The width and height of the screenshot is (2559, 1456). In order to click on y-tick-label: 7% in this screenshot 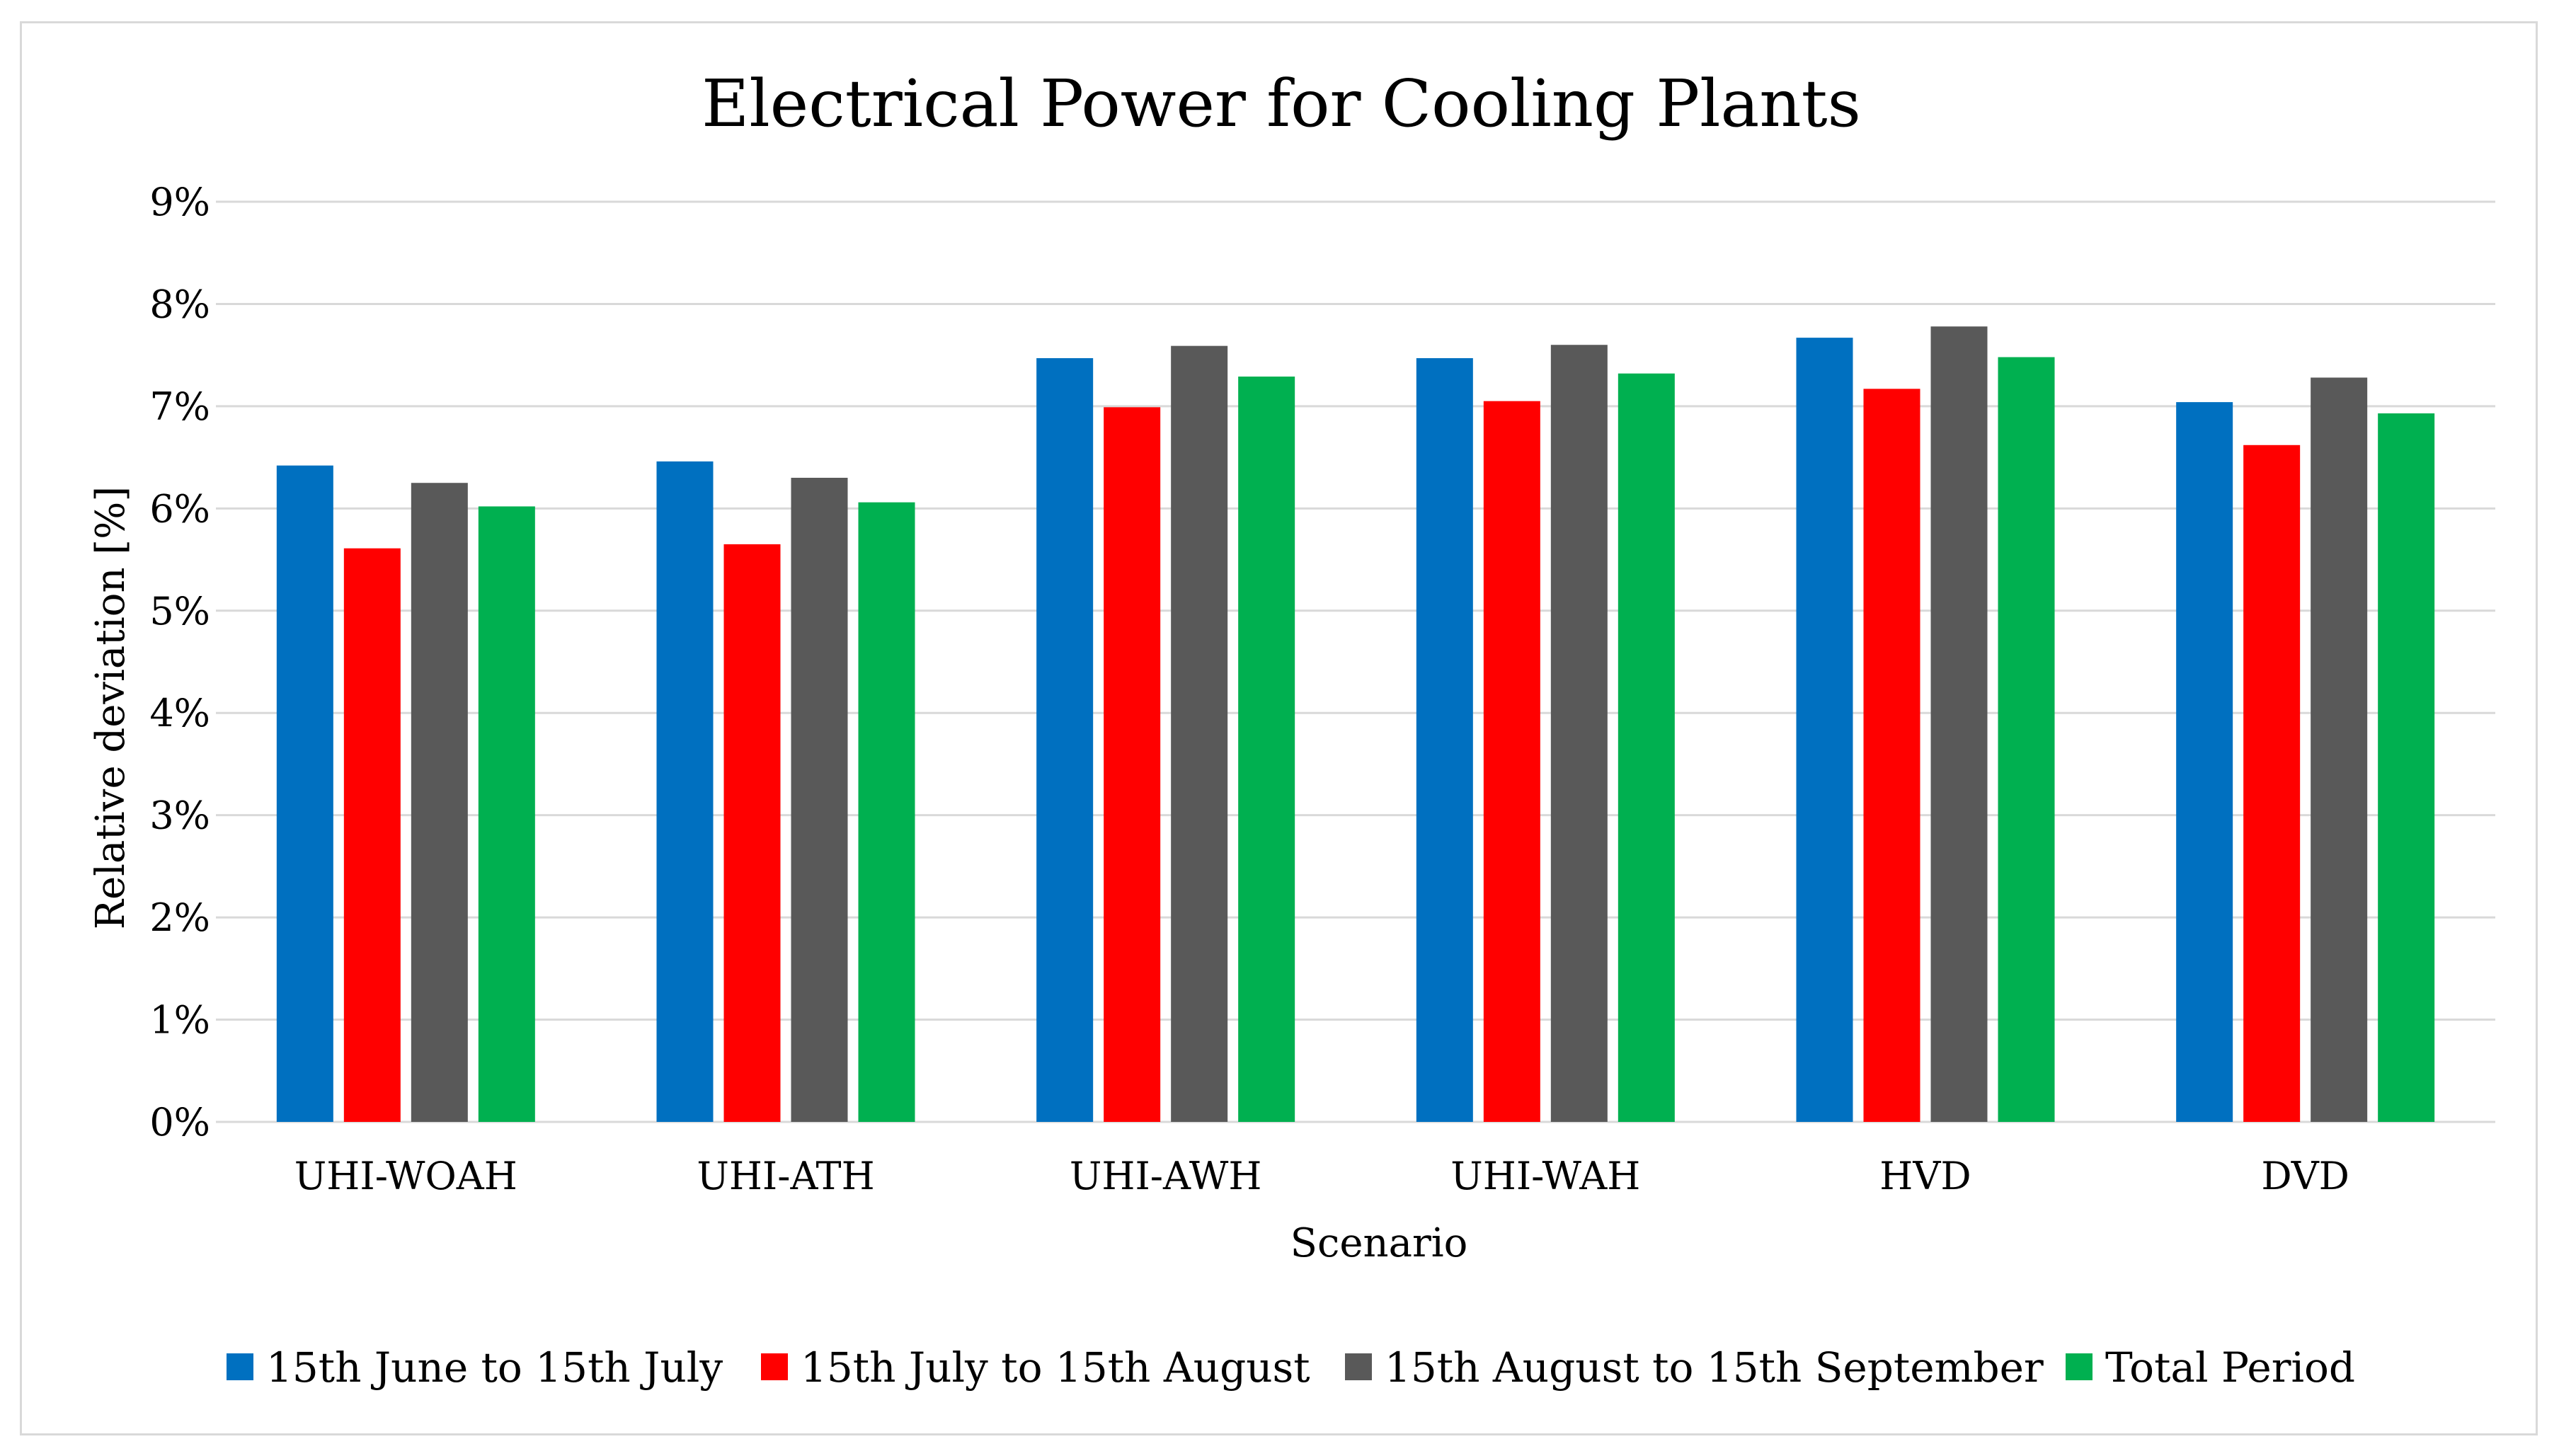, I will do `click(179, 407)`.